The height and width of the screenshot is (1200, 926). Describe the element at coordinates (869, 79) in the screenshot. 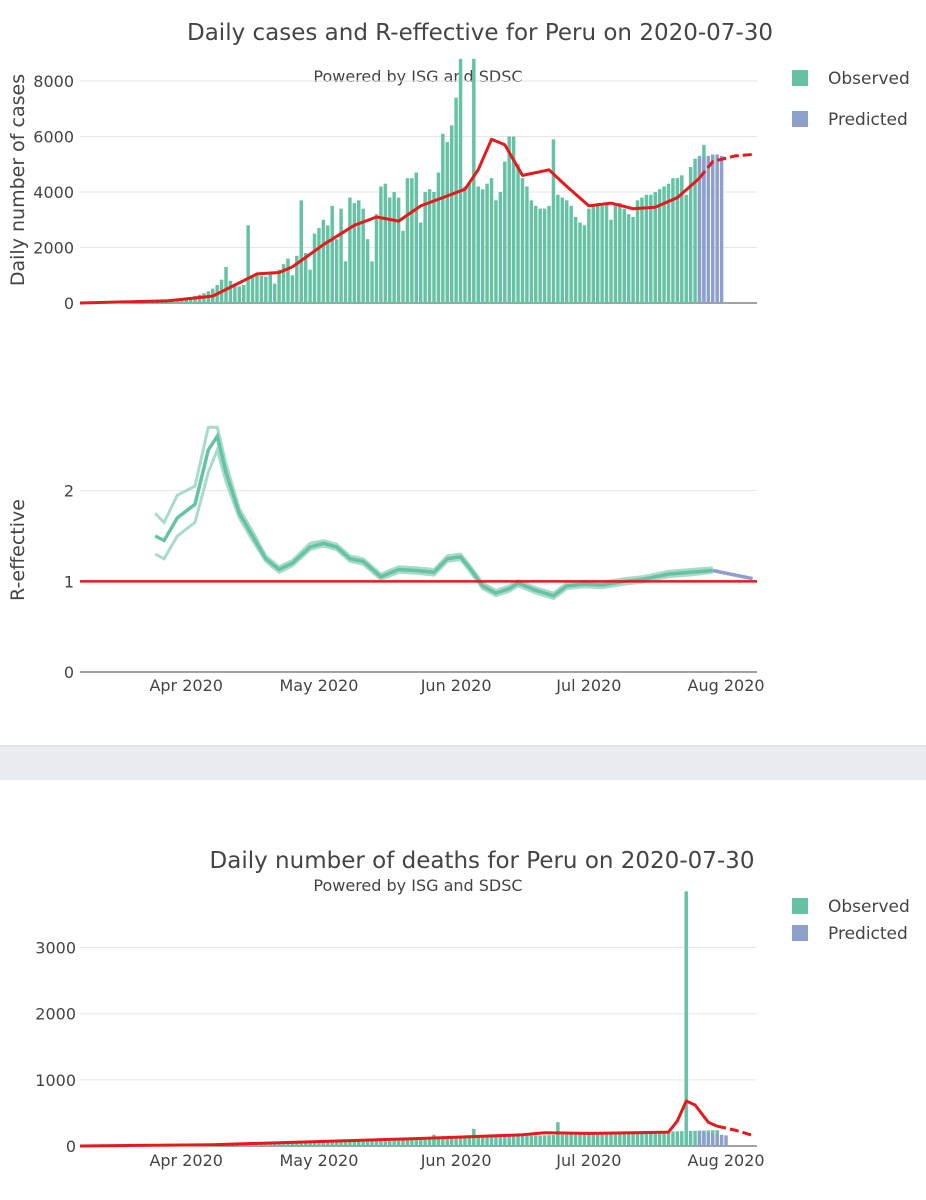

I see `legend-observed-label: Observed` at that location.